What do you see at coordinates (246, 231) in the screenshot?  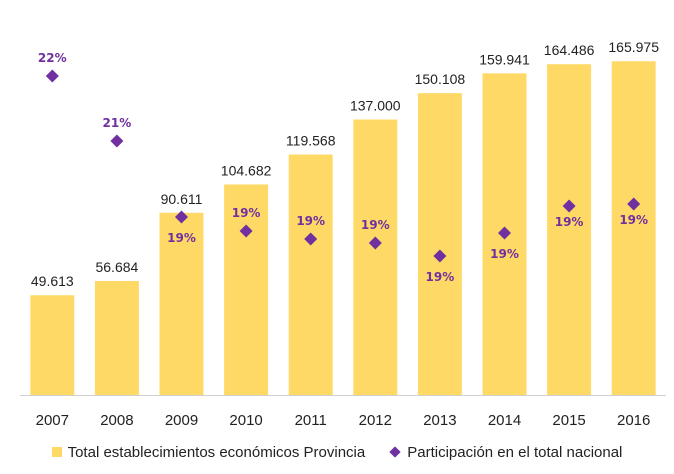 I see `marker-2010` at bounding box center [246, 231].